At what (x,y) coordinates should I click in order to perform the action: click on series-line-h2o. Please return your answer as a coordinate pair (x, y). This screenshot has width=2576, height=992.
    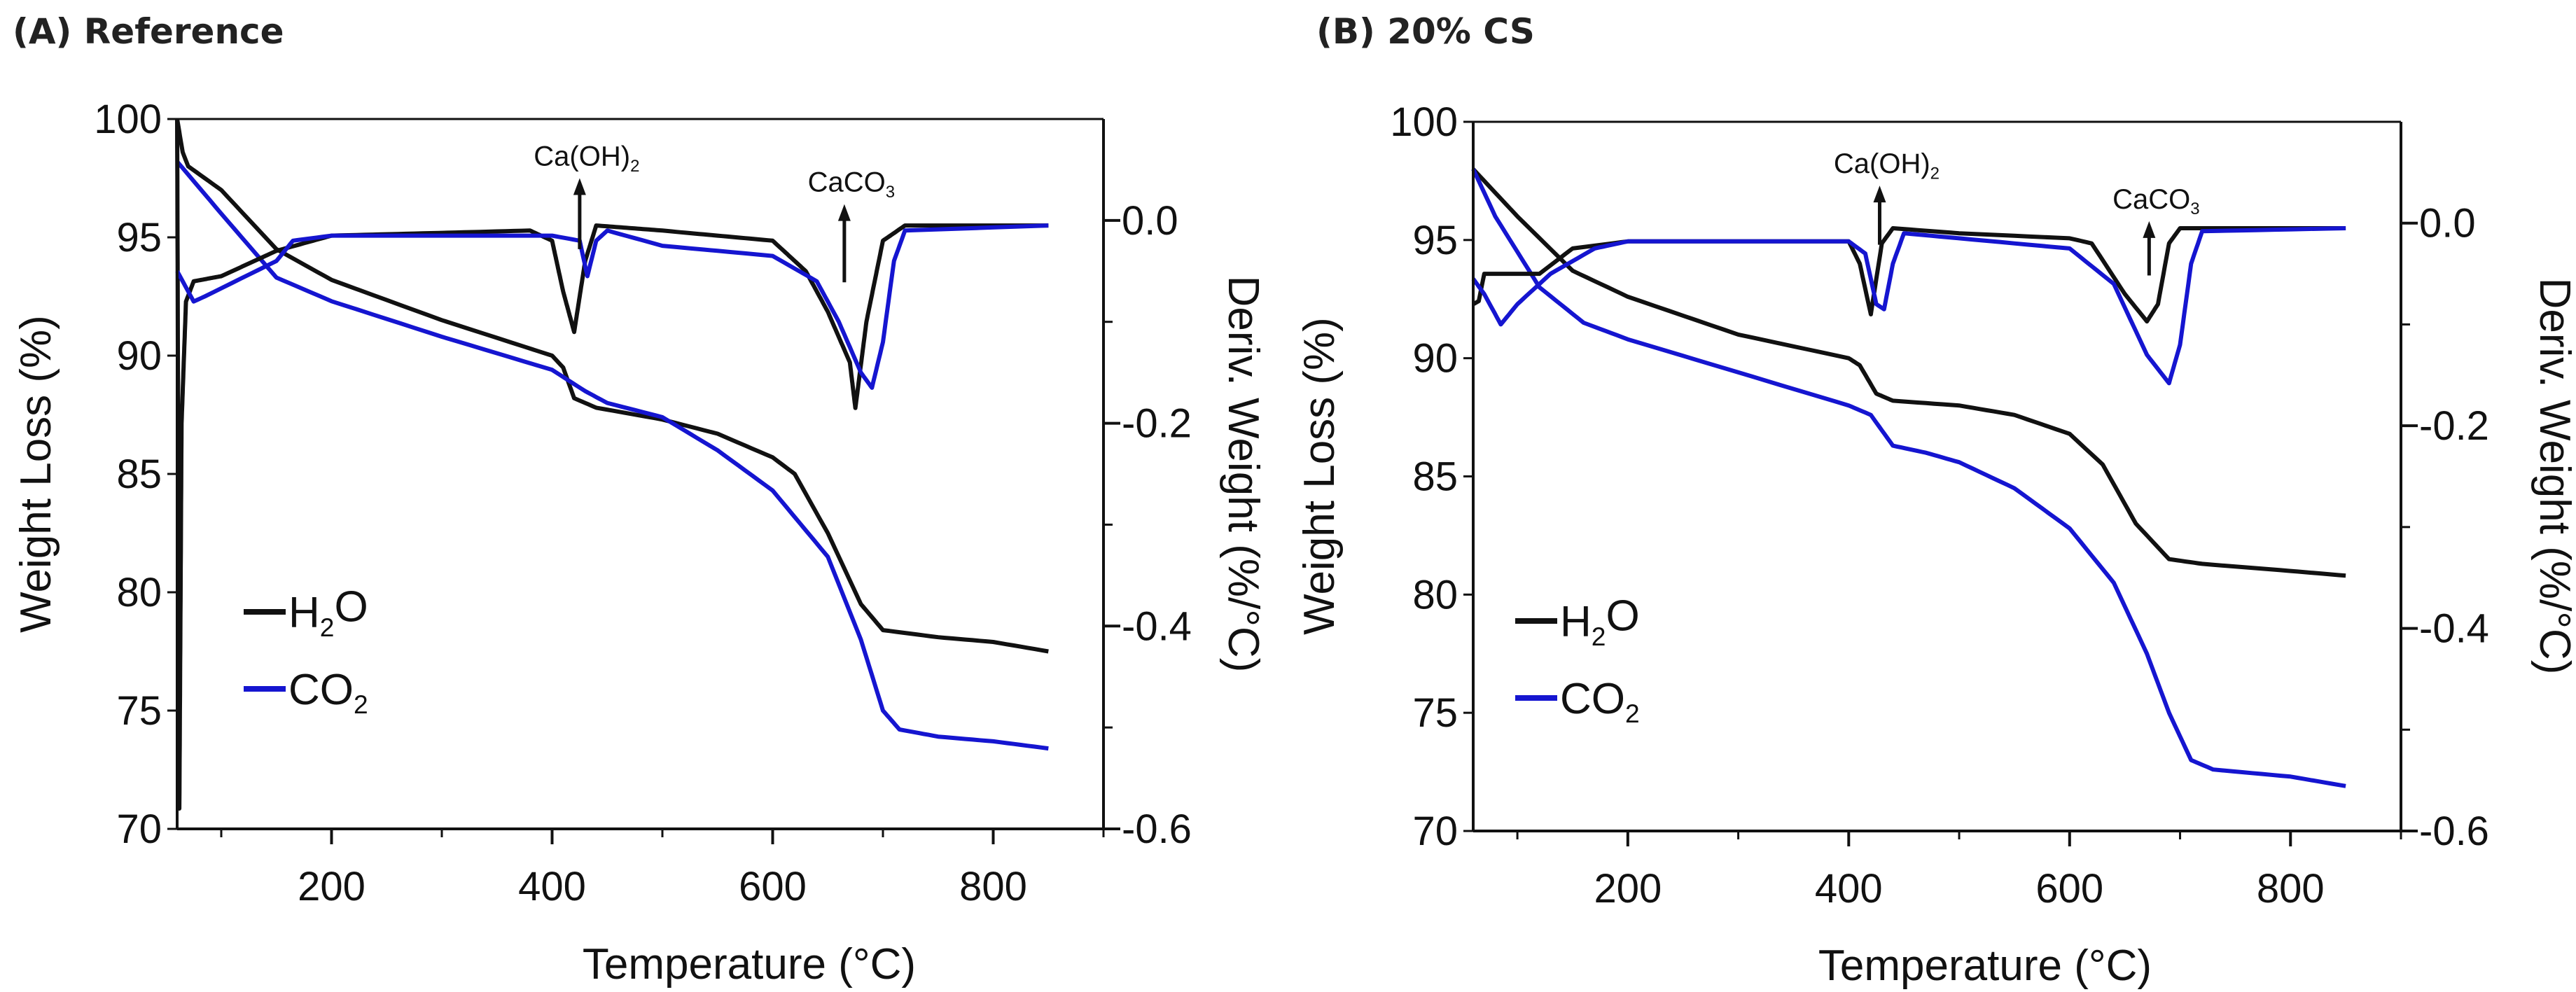
    Looking at the image, I should click on (1908, 373).